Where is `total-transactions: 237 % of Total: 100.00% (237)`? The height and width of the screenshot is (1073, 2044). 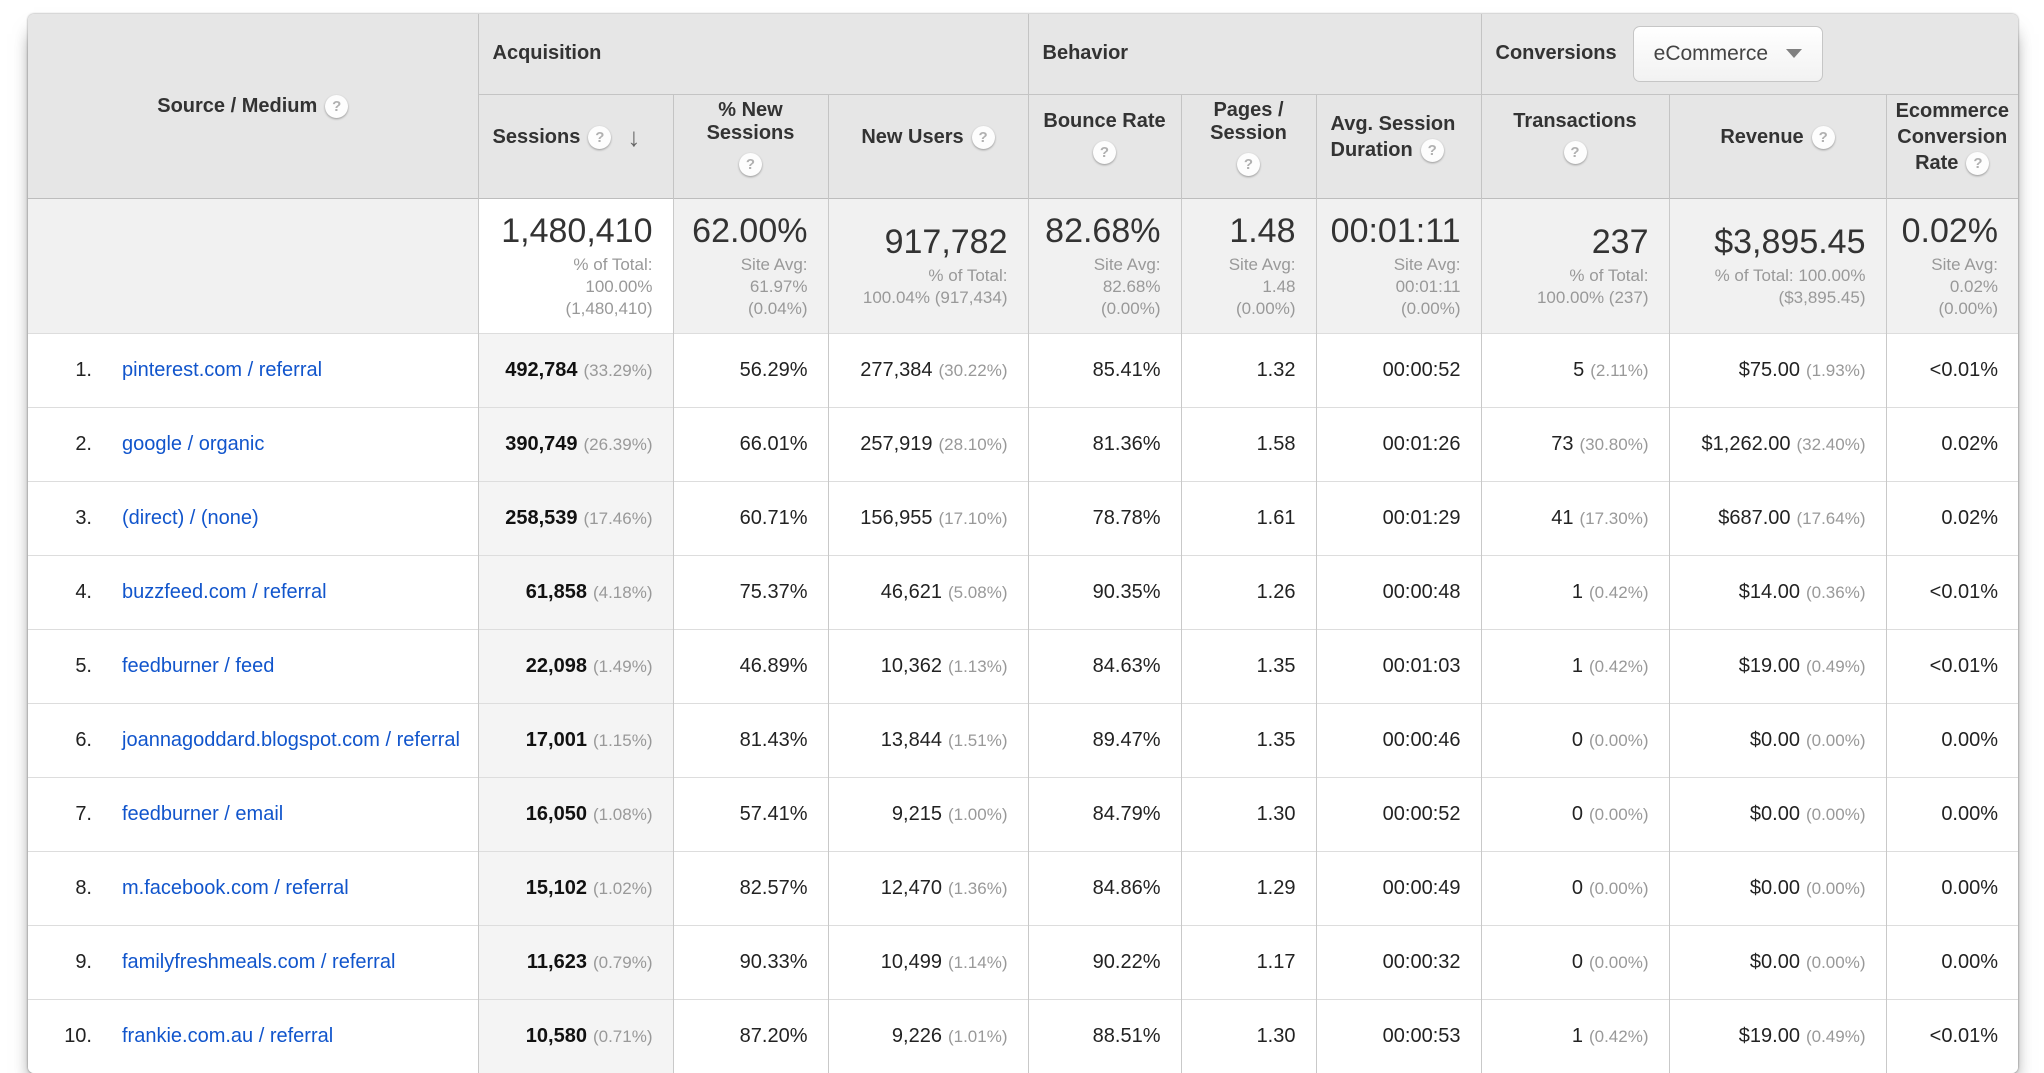 total-transactions: 237 % of Total: 100.00% (237) is located at coordinates (1574, 265).